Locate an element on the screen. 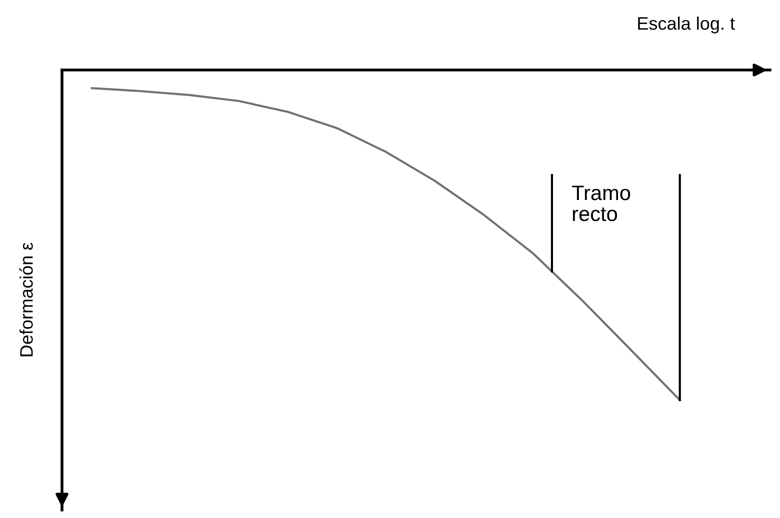 This screenshot has height=518, width=780. x-axis-title: Escala log. t is located at coordinates (686, 25).